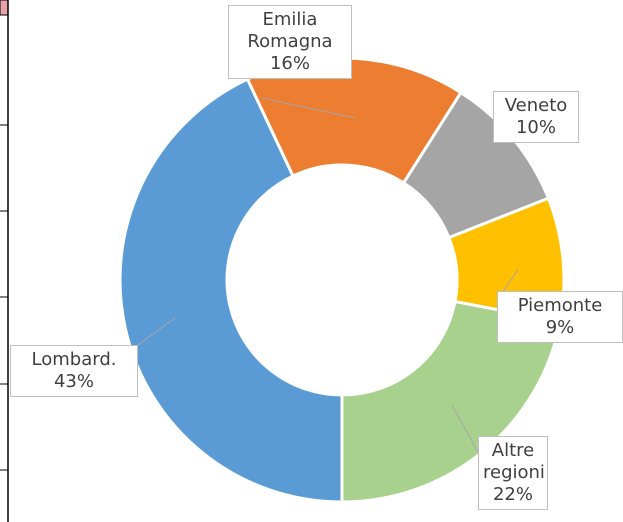 The height and width of the screenshot is (522, 623). What do you see at coordinates (73, 381) in the screenshot?
I see `label-value: 43%` at bounding box center [73, 381].